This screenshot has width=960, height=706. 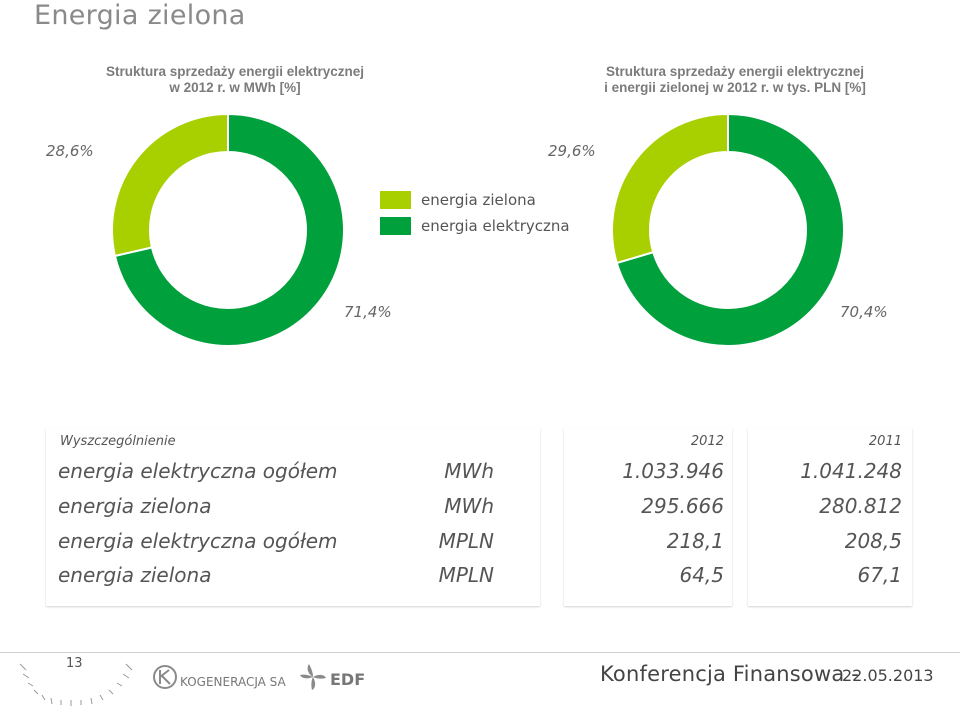 I want to click on legend-swatch-electric, so click(x=395, y=226).